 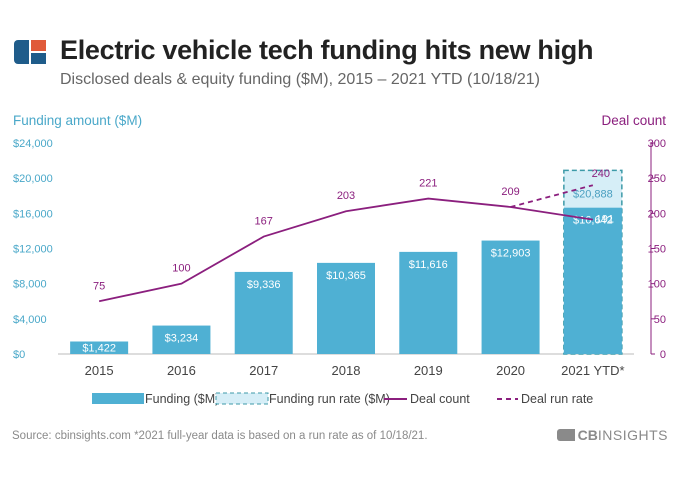 What do you see at coordinates (592, 370) in the screenshot?
I see `x-tick-label: 2021 YTD*` at bounding box center [592, 370].